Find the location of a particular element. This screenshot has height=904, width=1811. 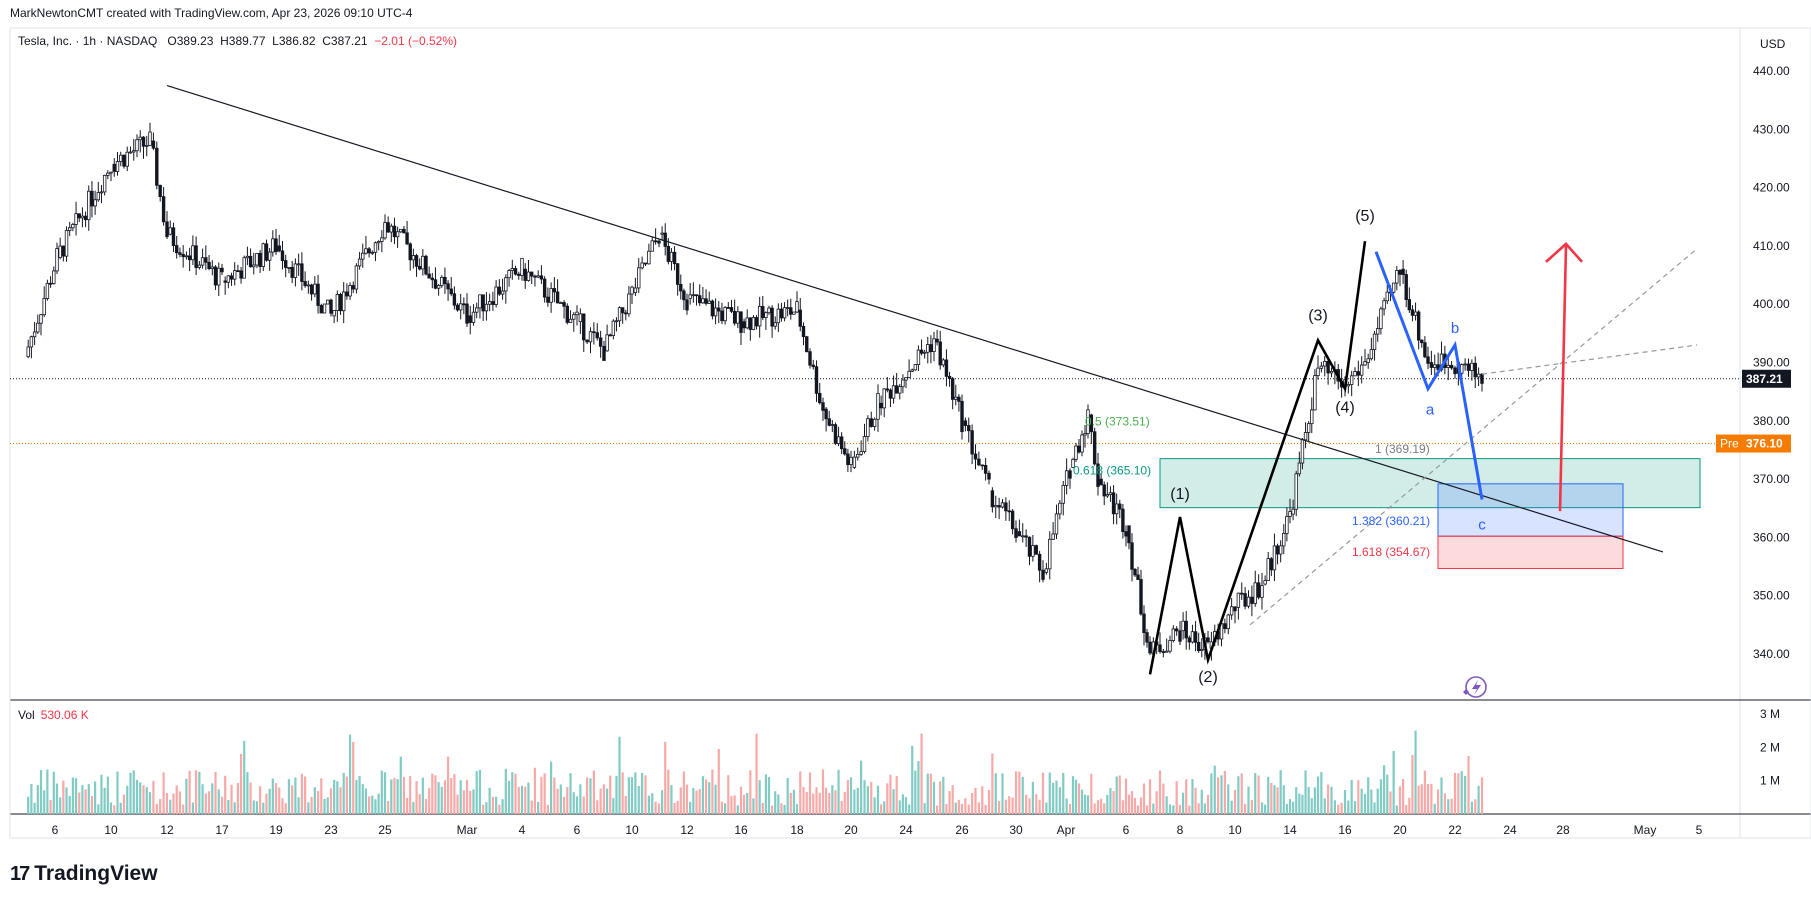

close-value: 387.21 is located at coordinates (349, 41).